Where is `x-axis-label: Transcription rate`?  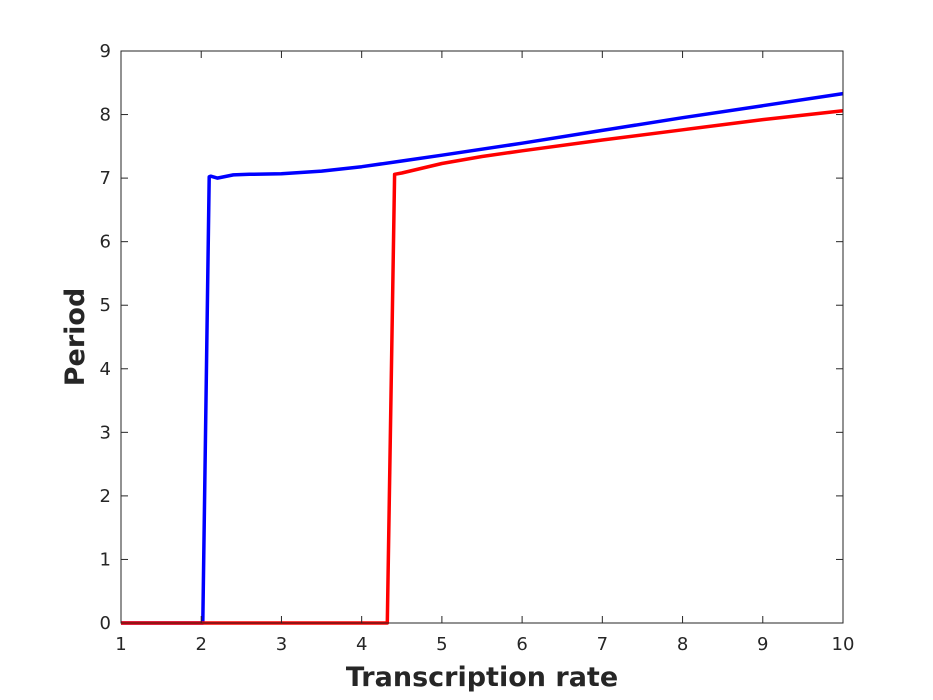 x-axis-label: Transcription rate is located at coordinates (482, 677).